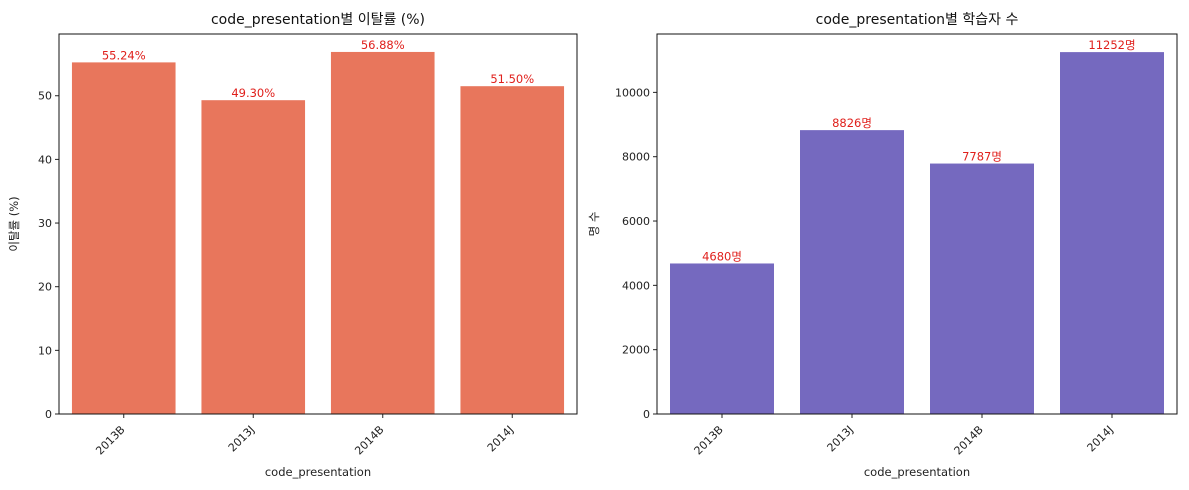  I want to click on y-tick-label: 6000, so click(636, 221).